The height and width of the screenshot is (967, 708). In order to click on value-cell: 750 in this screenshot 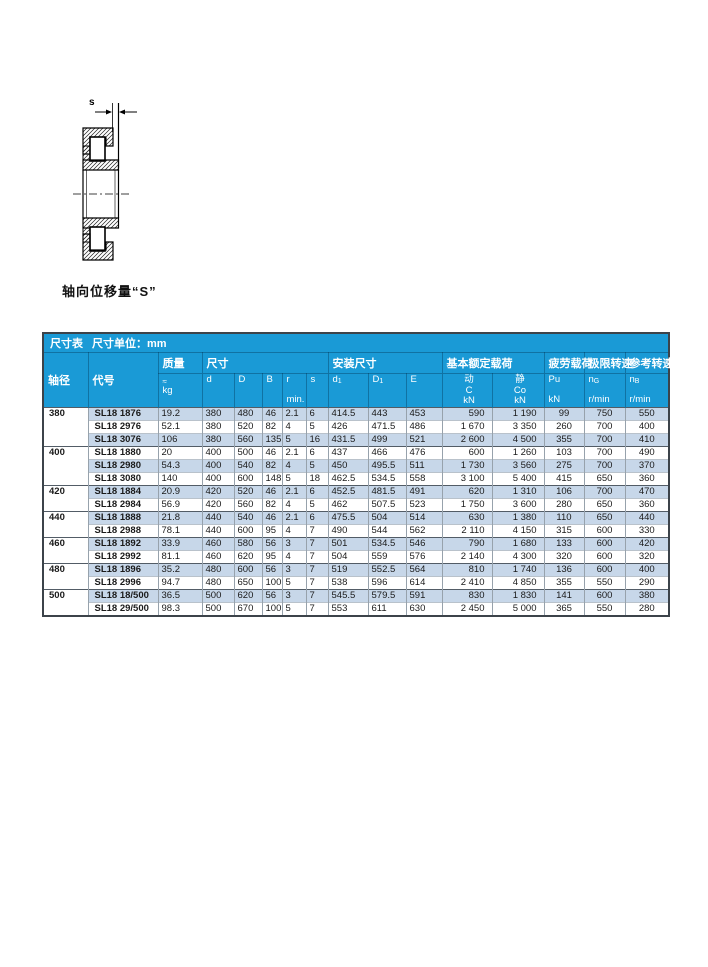, I will do `click(604, 414)`.